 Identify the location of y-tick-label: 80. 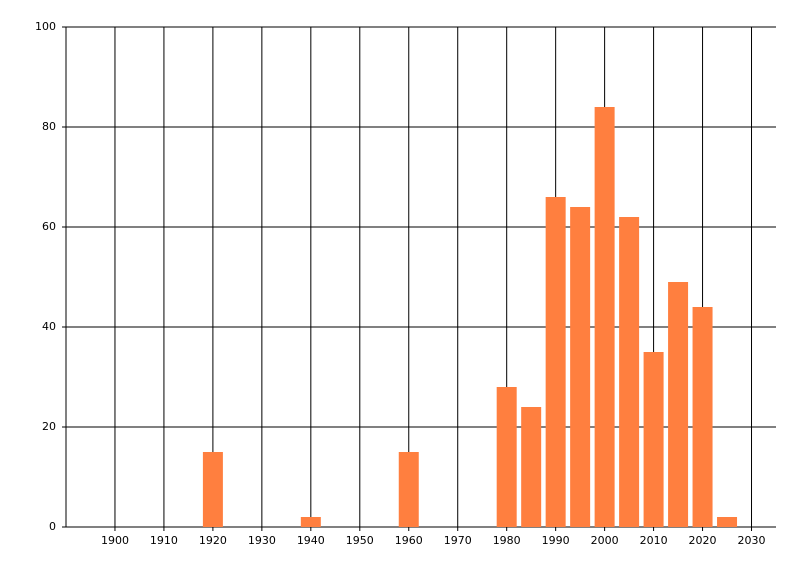
(49, 126).